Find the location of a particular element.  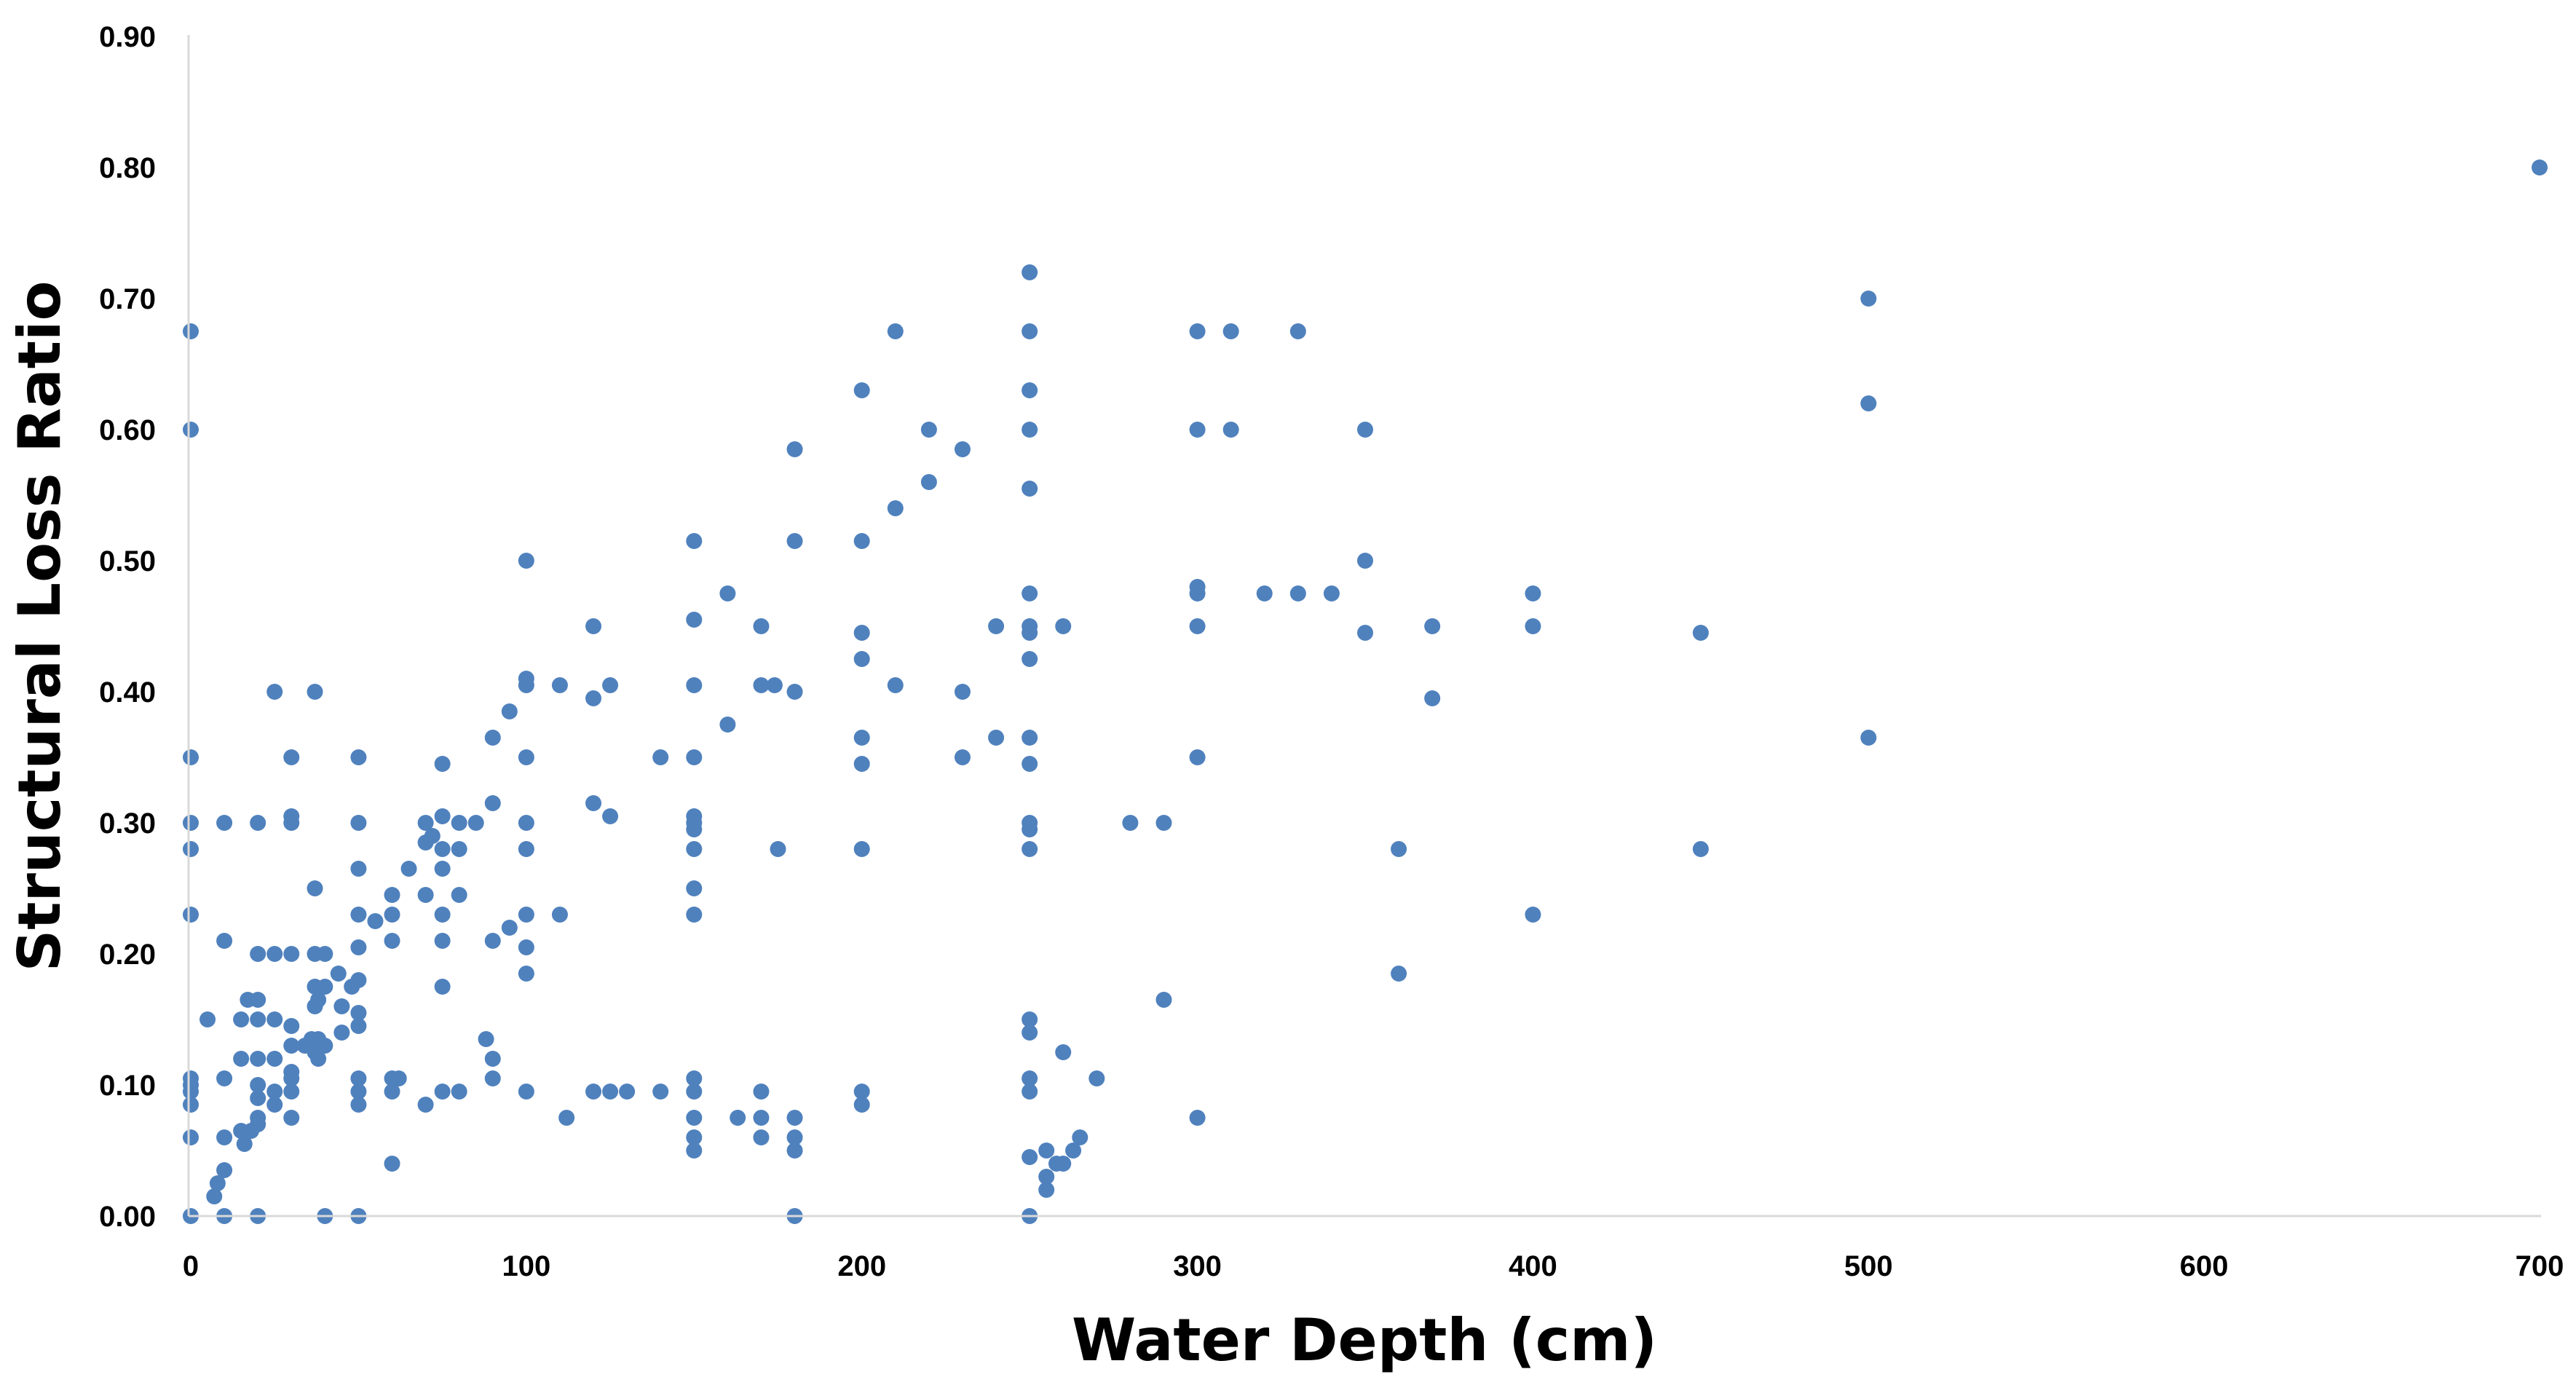

x-tick-label: 400 is located at coordinates (1533, 1266).